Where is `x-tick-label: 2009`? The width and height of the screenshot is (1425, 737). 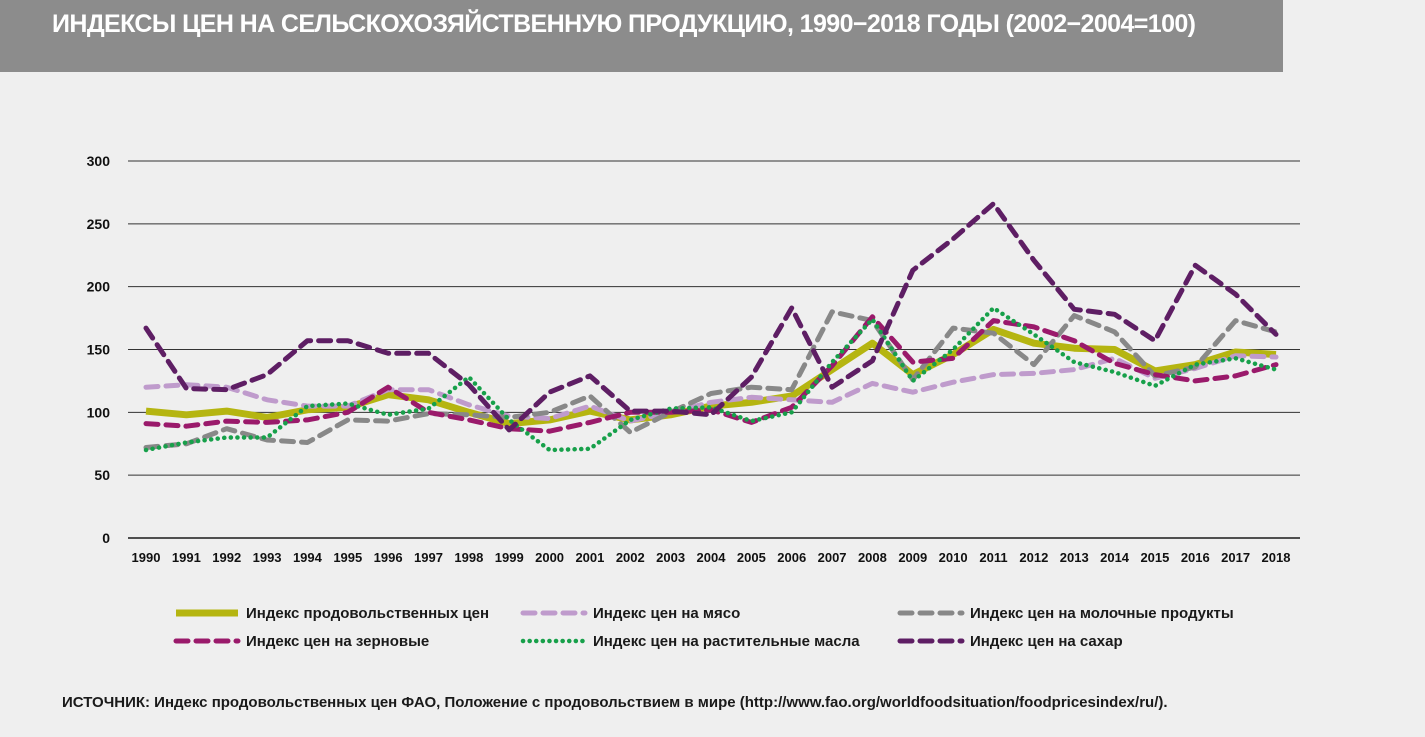
x-tick-label: 2009 is located at coordinates (912, 557).